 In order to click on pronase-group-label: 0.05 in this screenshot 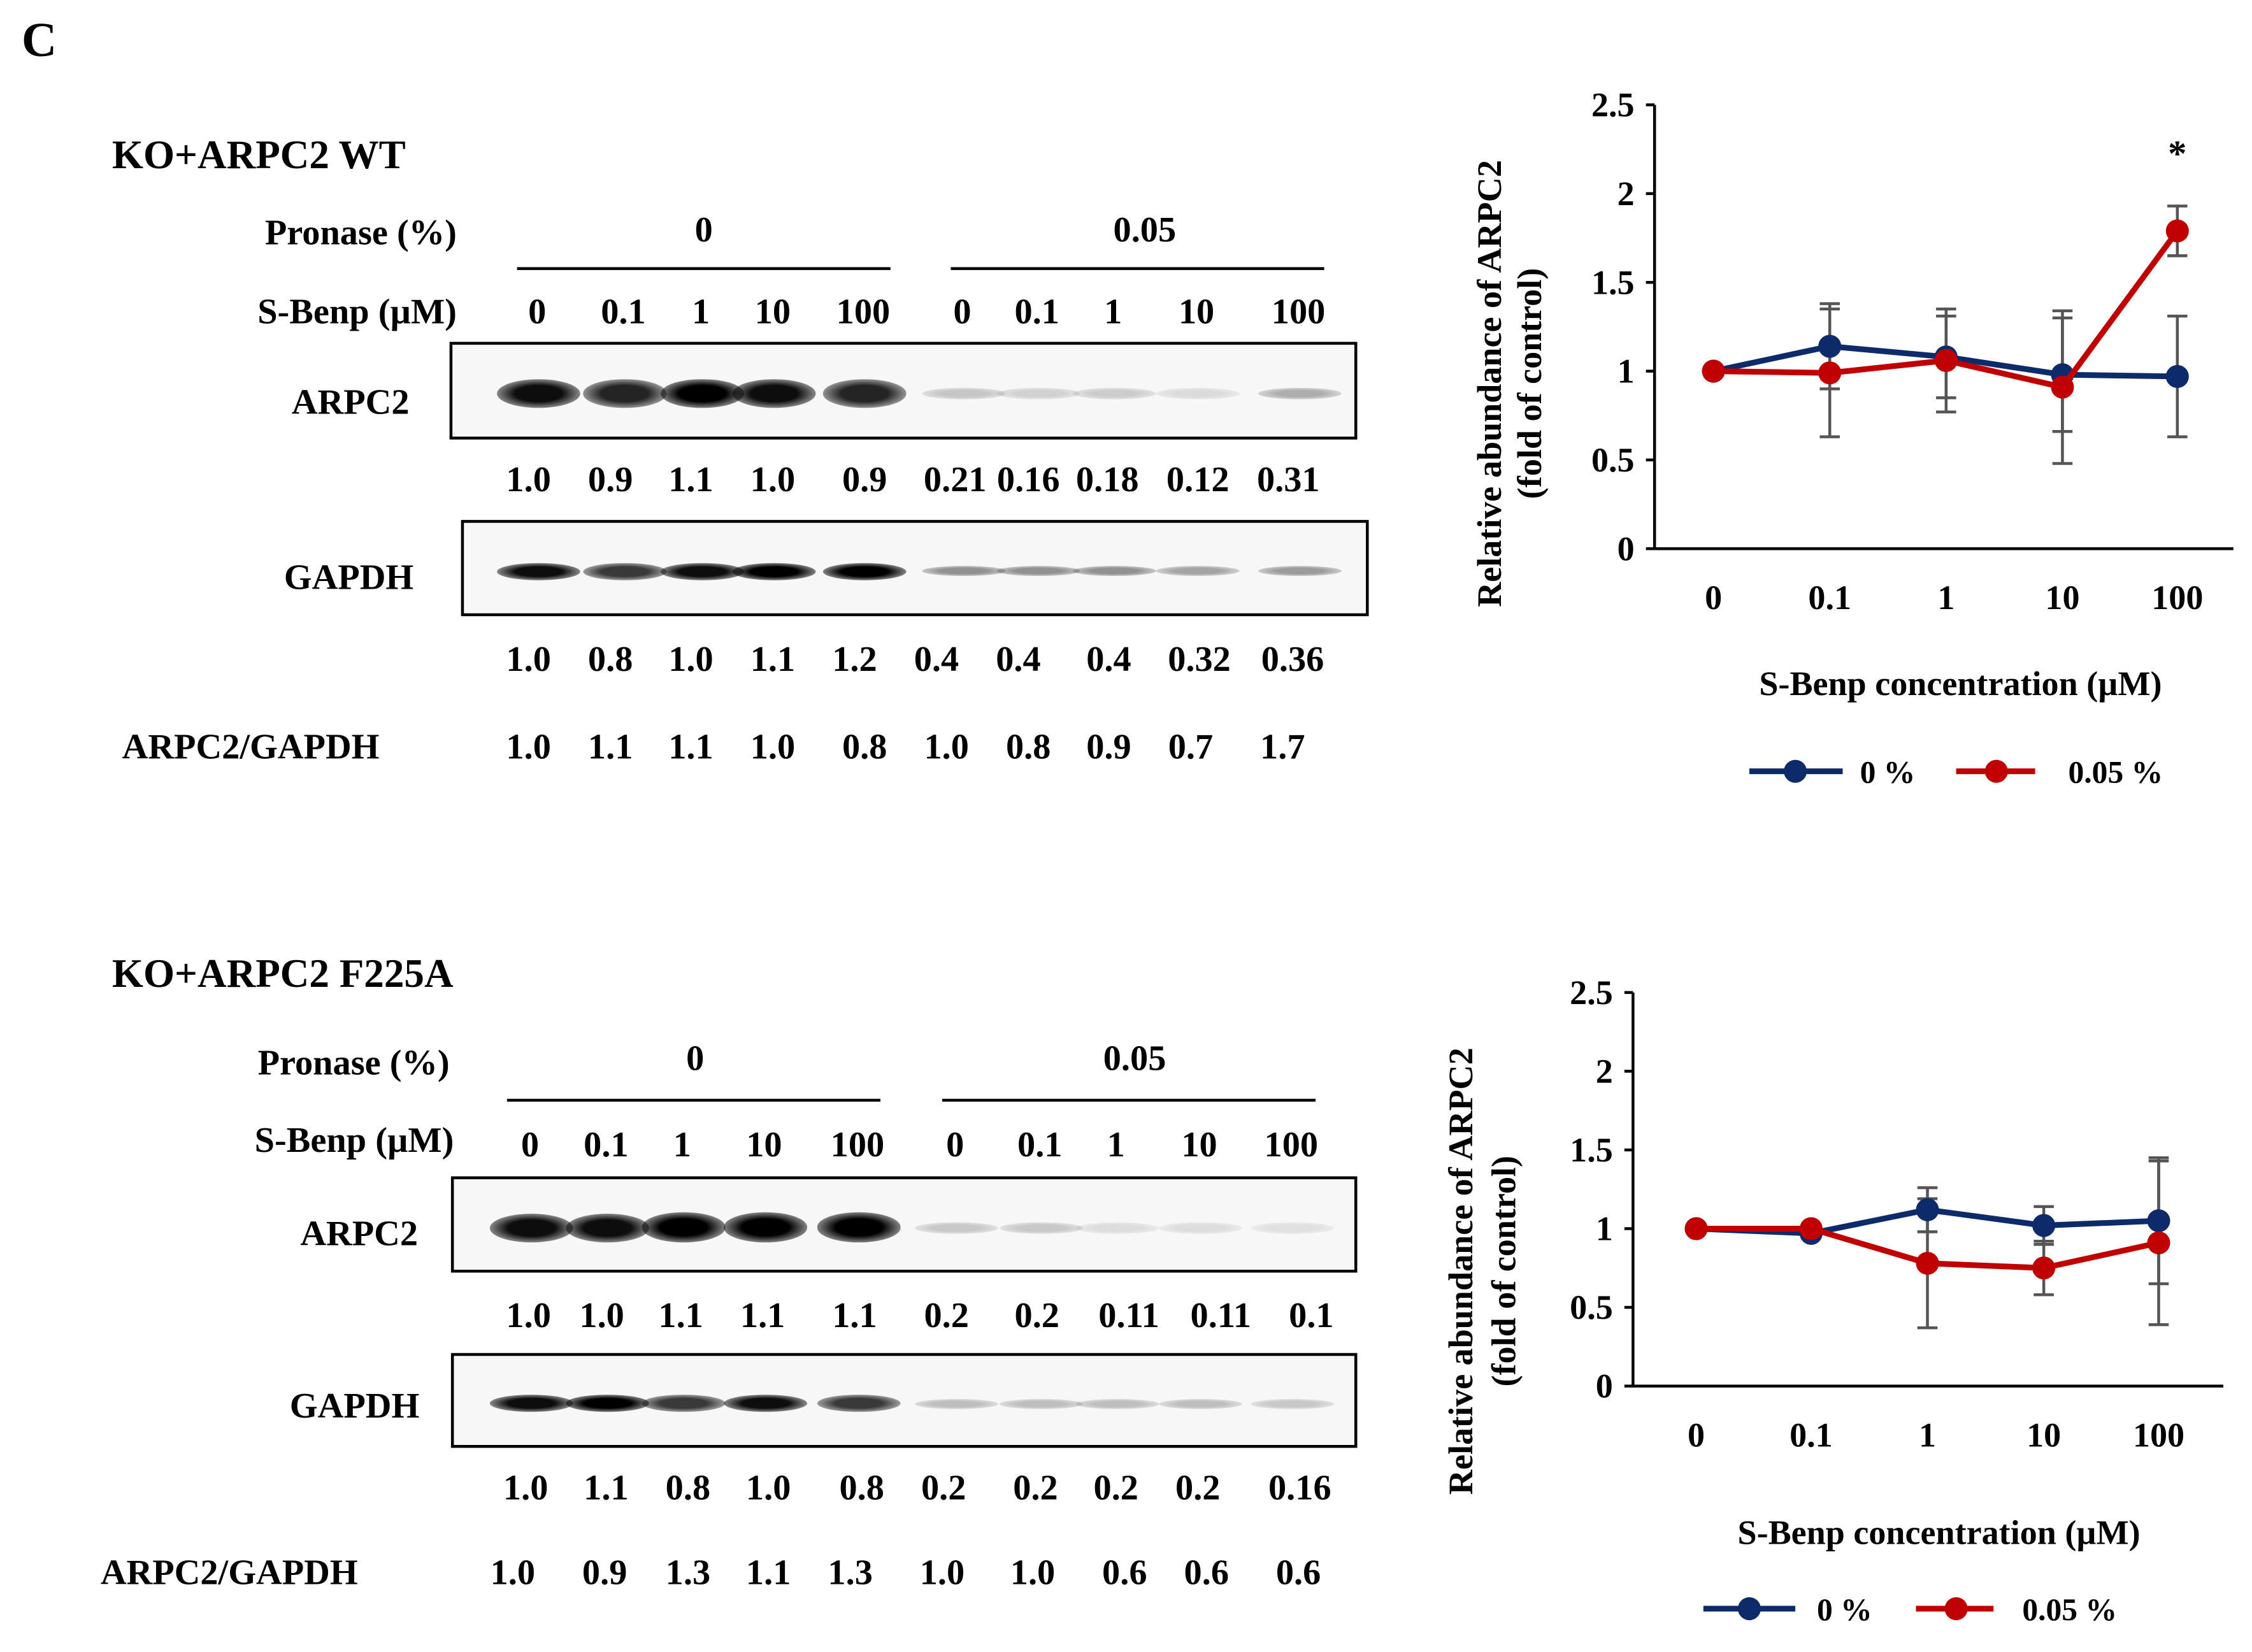, I will do `click(1145, 230)`.